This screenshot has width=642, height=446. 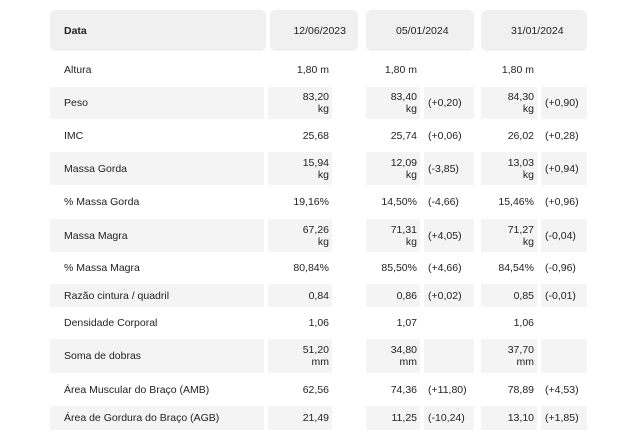 I want to click on row-value-cell: 83,40 kg, so click(x=393, y=103).